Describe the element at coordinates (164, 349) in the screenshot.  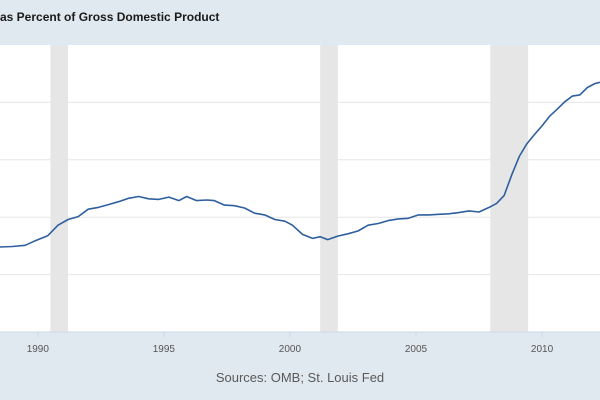
I see `x-tick-label: 1995` at that location.